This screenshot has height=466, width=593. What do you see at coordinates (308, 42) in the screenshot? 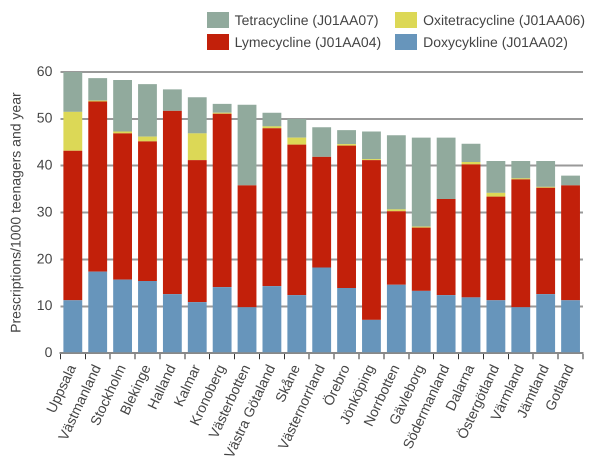
I see `legend-label: Lymecycline (J01AA04)` at bounding box center [308, 42].